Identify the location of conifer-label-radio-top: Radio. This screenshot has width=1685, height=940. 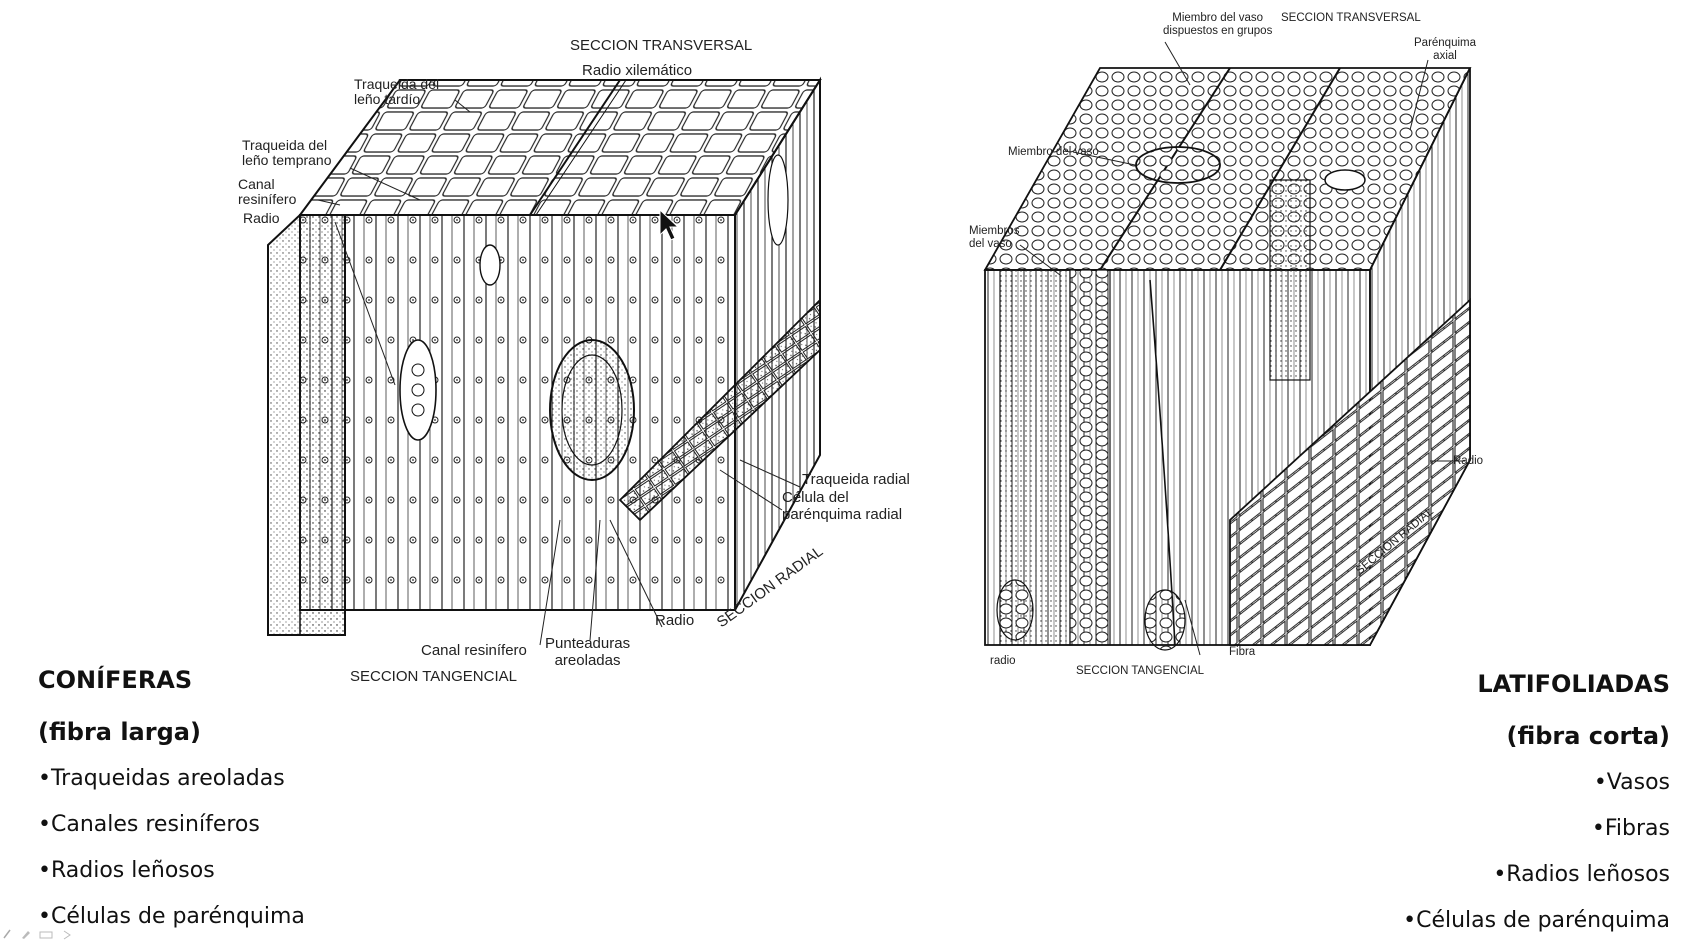
(261, 218).